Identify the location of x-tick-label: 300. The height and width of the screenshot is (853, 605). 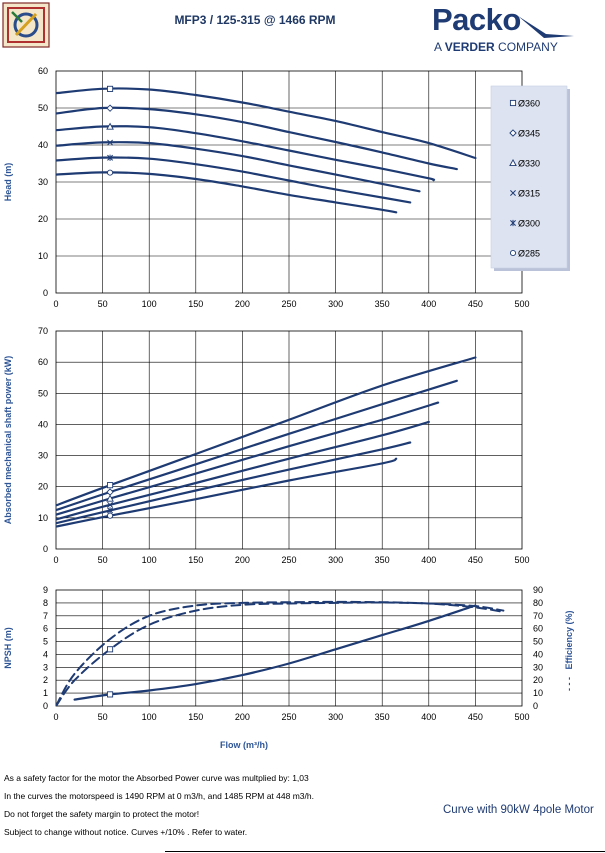
(335, 717).